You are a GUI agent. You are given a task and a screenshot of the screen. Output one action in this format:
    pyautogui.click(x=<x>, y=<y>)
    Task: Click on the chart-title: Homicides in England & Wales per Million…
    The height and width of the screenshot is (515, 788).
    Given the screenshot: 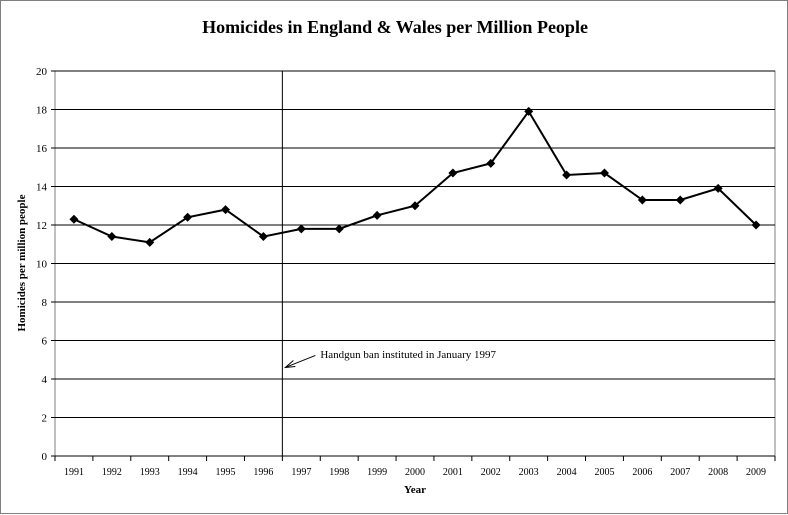 What is the action you would take?
    pyautogui.click(x=395, y=27)
    